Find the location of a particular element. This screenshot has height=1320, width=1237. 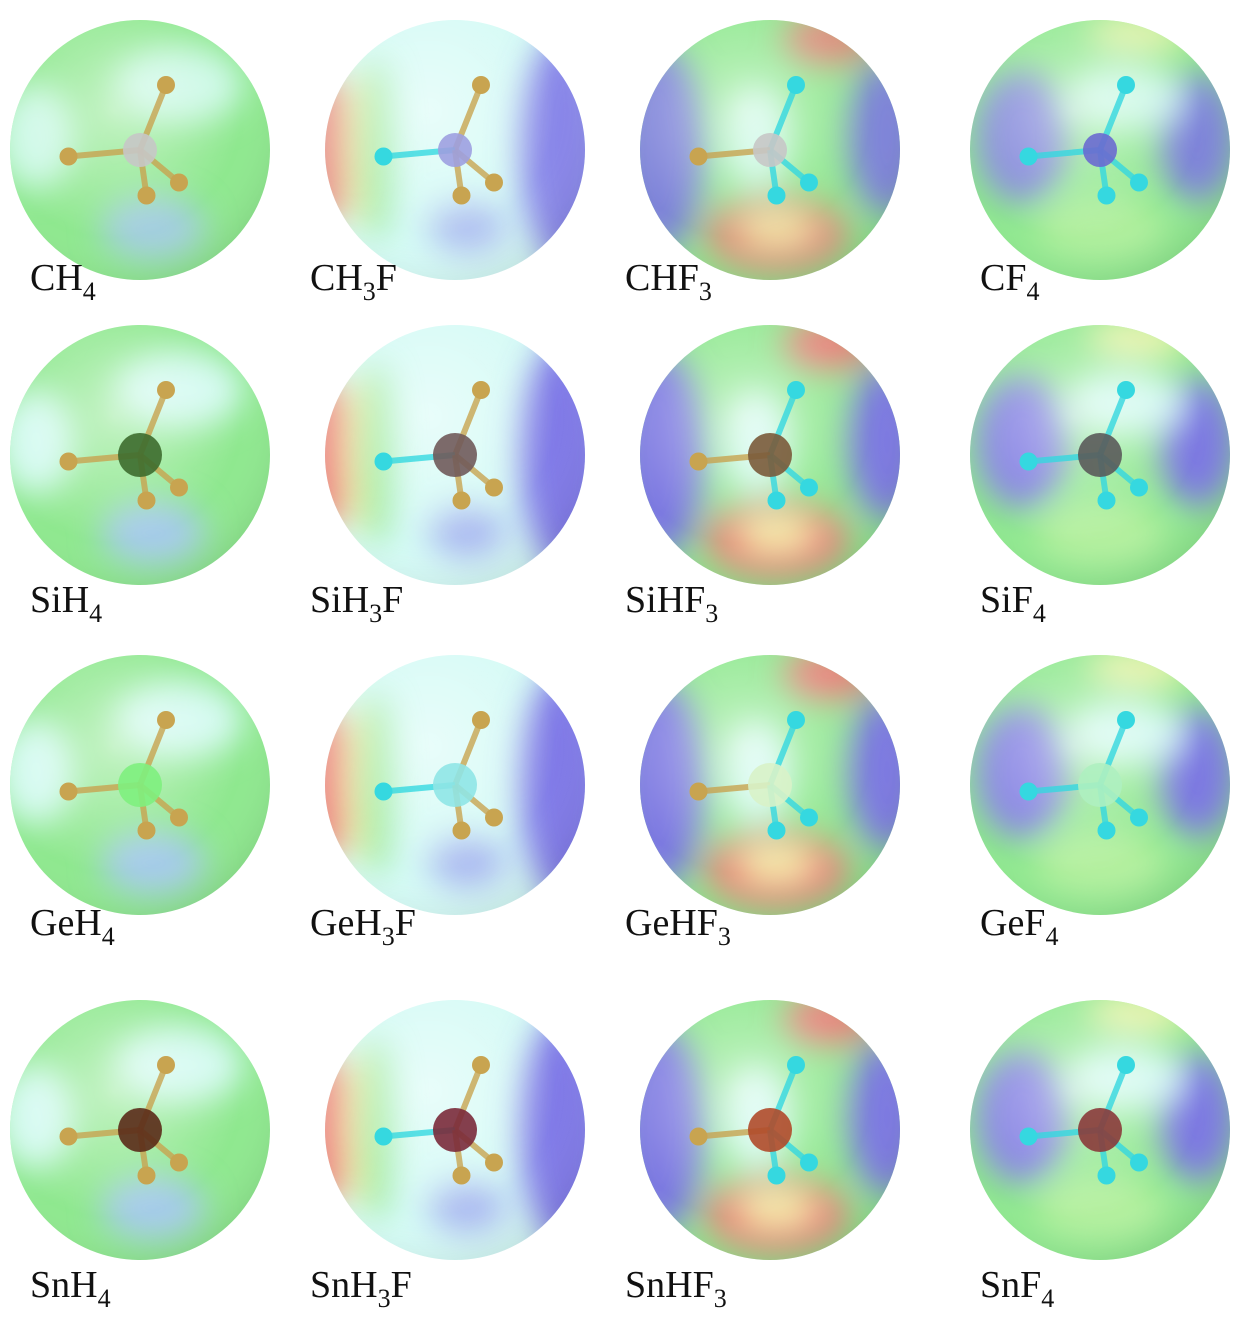

molecule: CH4 is located at coordinates (140, 163).